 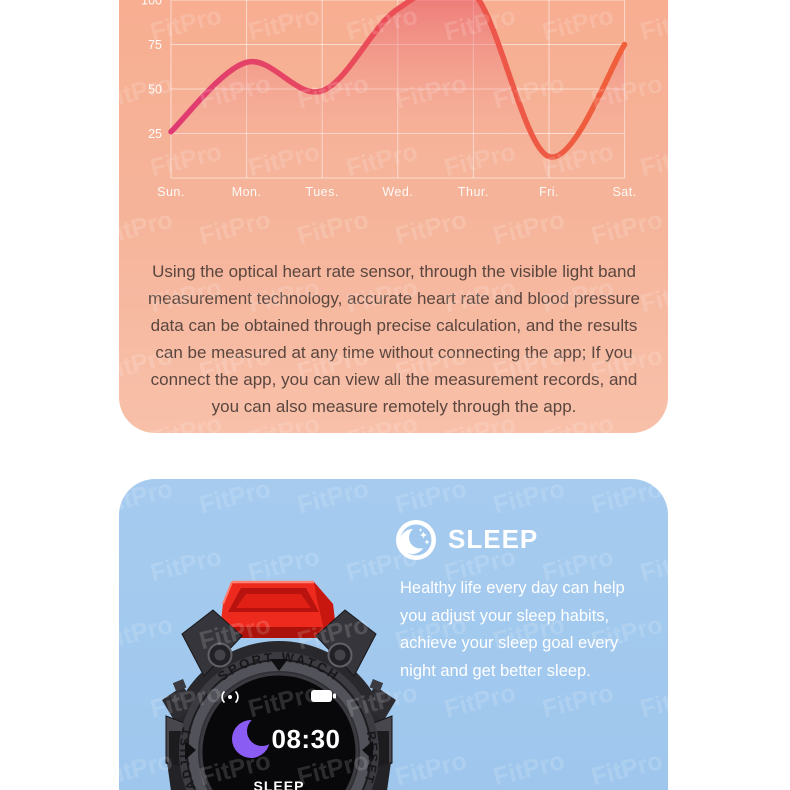 I want to click on heart-rate-line, so click(x=398, y=80).